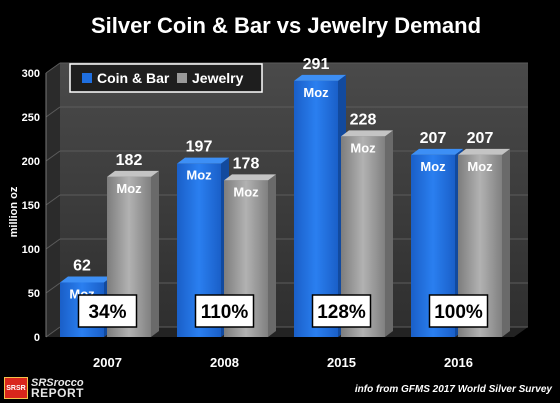 The height and width of the screenshot is (403, 560). I want to click on x-tick-label: 2015, so click(341, 362).